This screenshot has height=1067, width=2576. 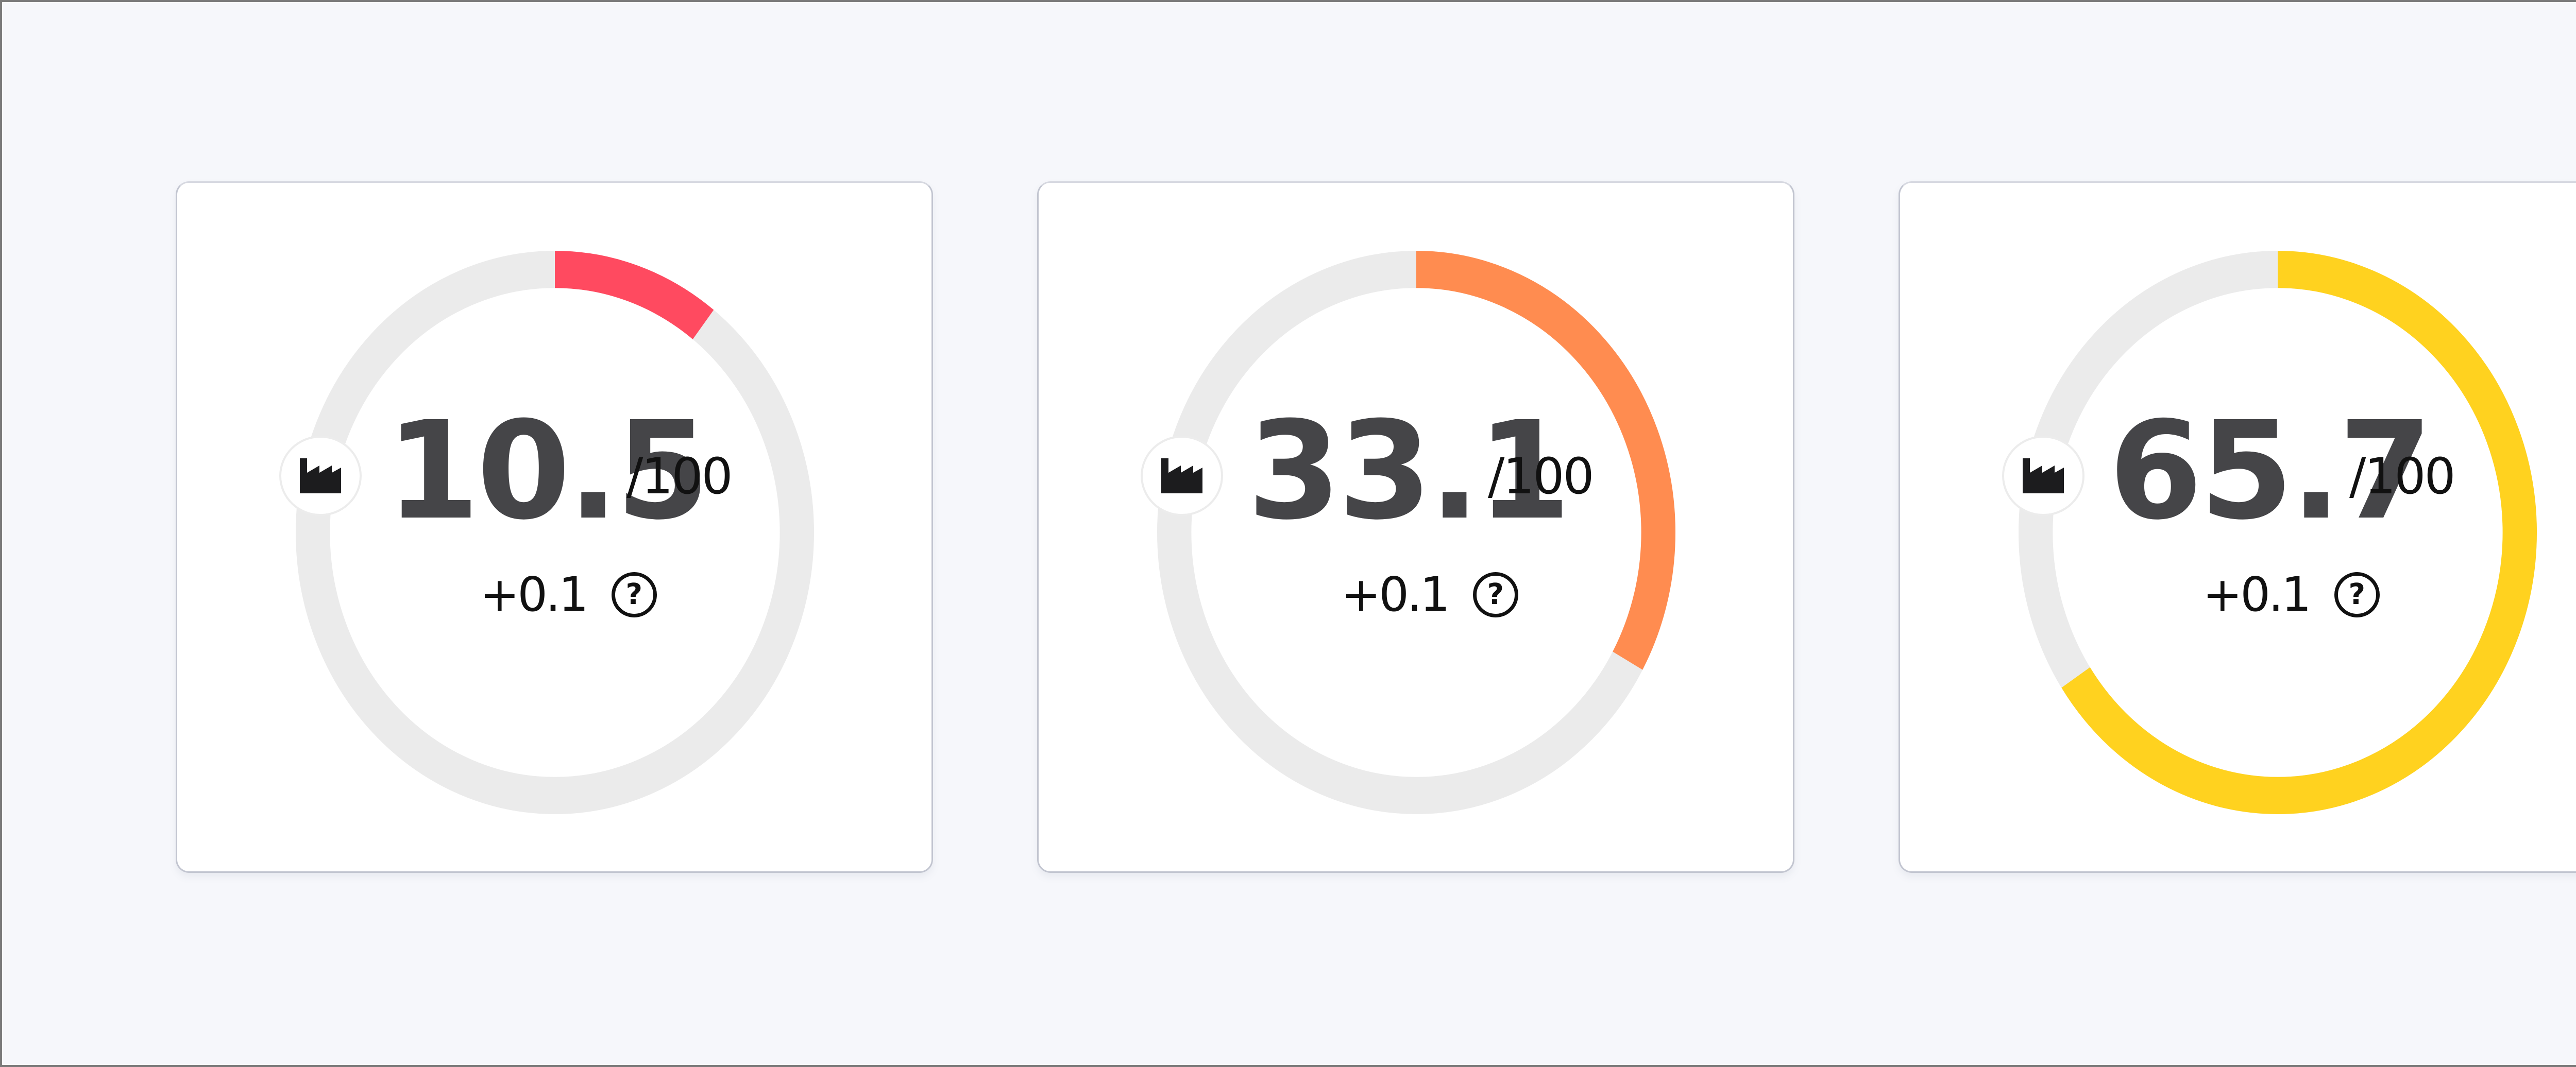 What do you see at coordinates (2271, 470) in the screenshot?
I see `score-value: 65.7` at bounding box center [2271, 470].